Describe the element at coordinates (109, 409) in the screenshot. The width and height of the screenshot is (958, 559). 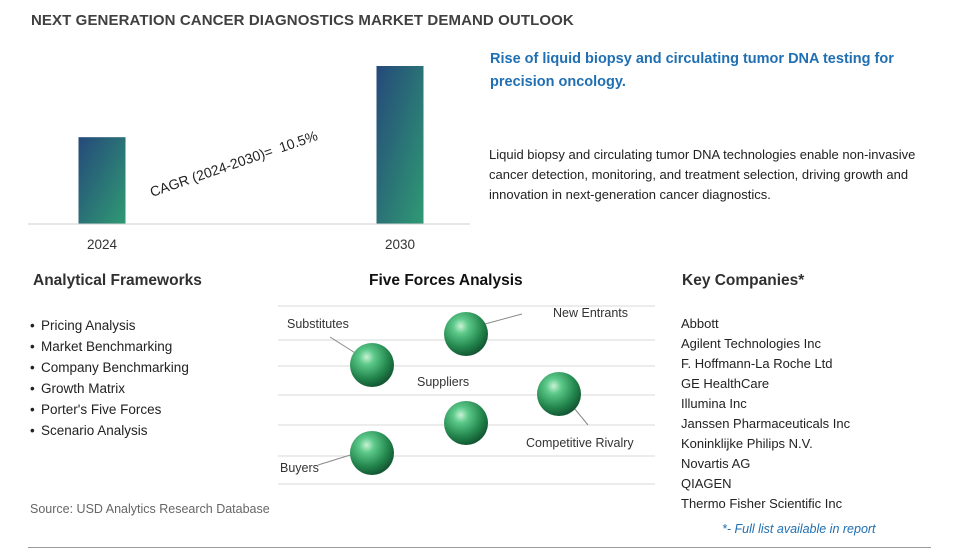
I see `list-item: • Porter's Five Forces` at that location.